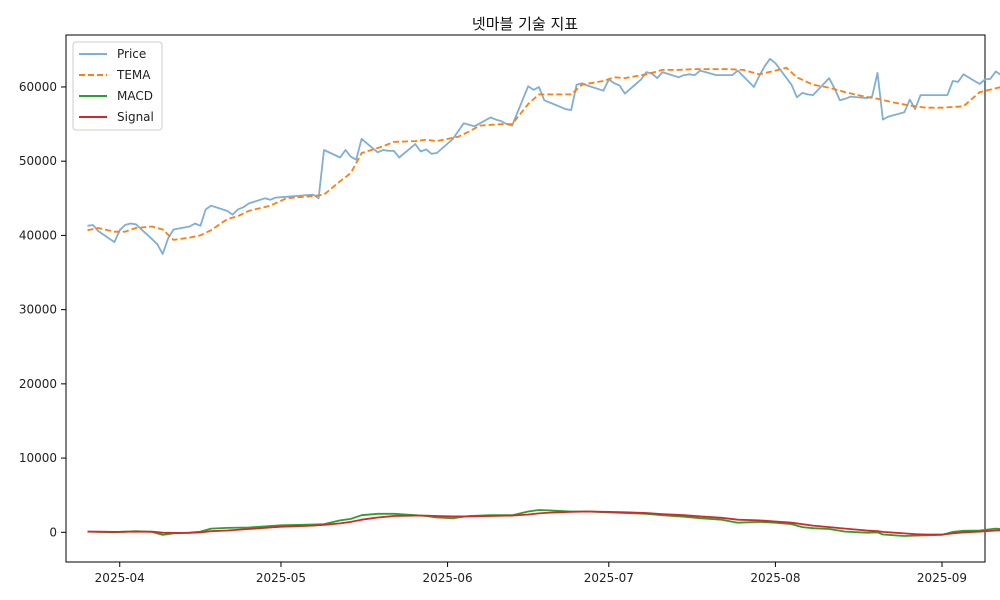 The image size is (1000, 600). What do you see at coordinates (38, 87) in the screenshot?
I see `y-tick-label: 60000` at bounding box center [38, 87].